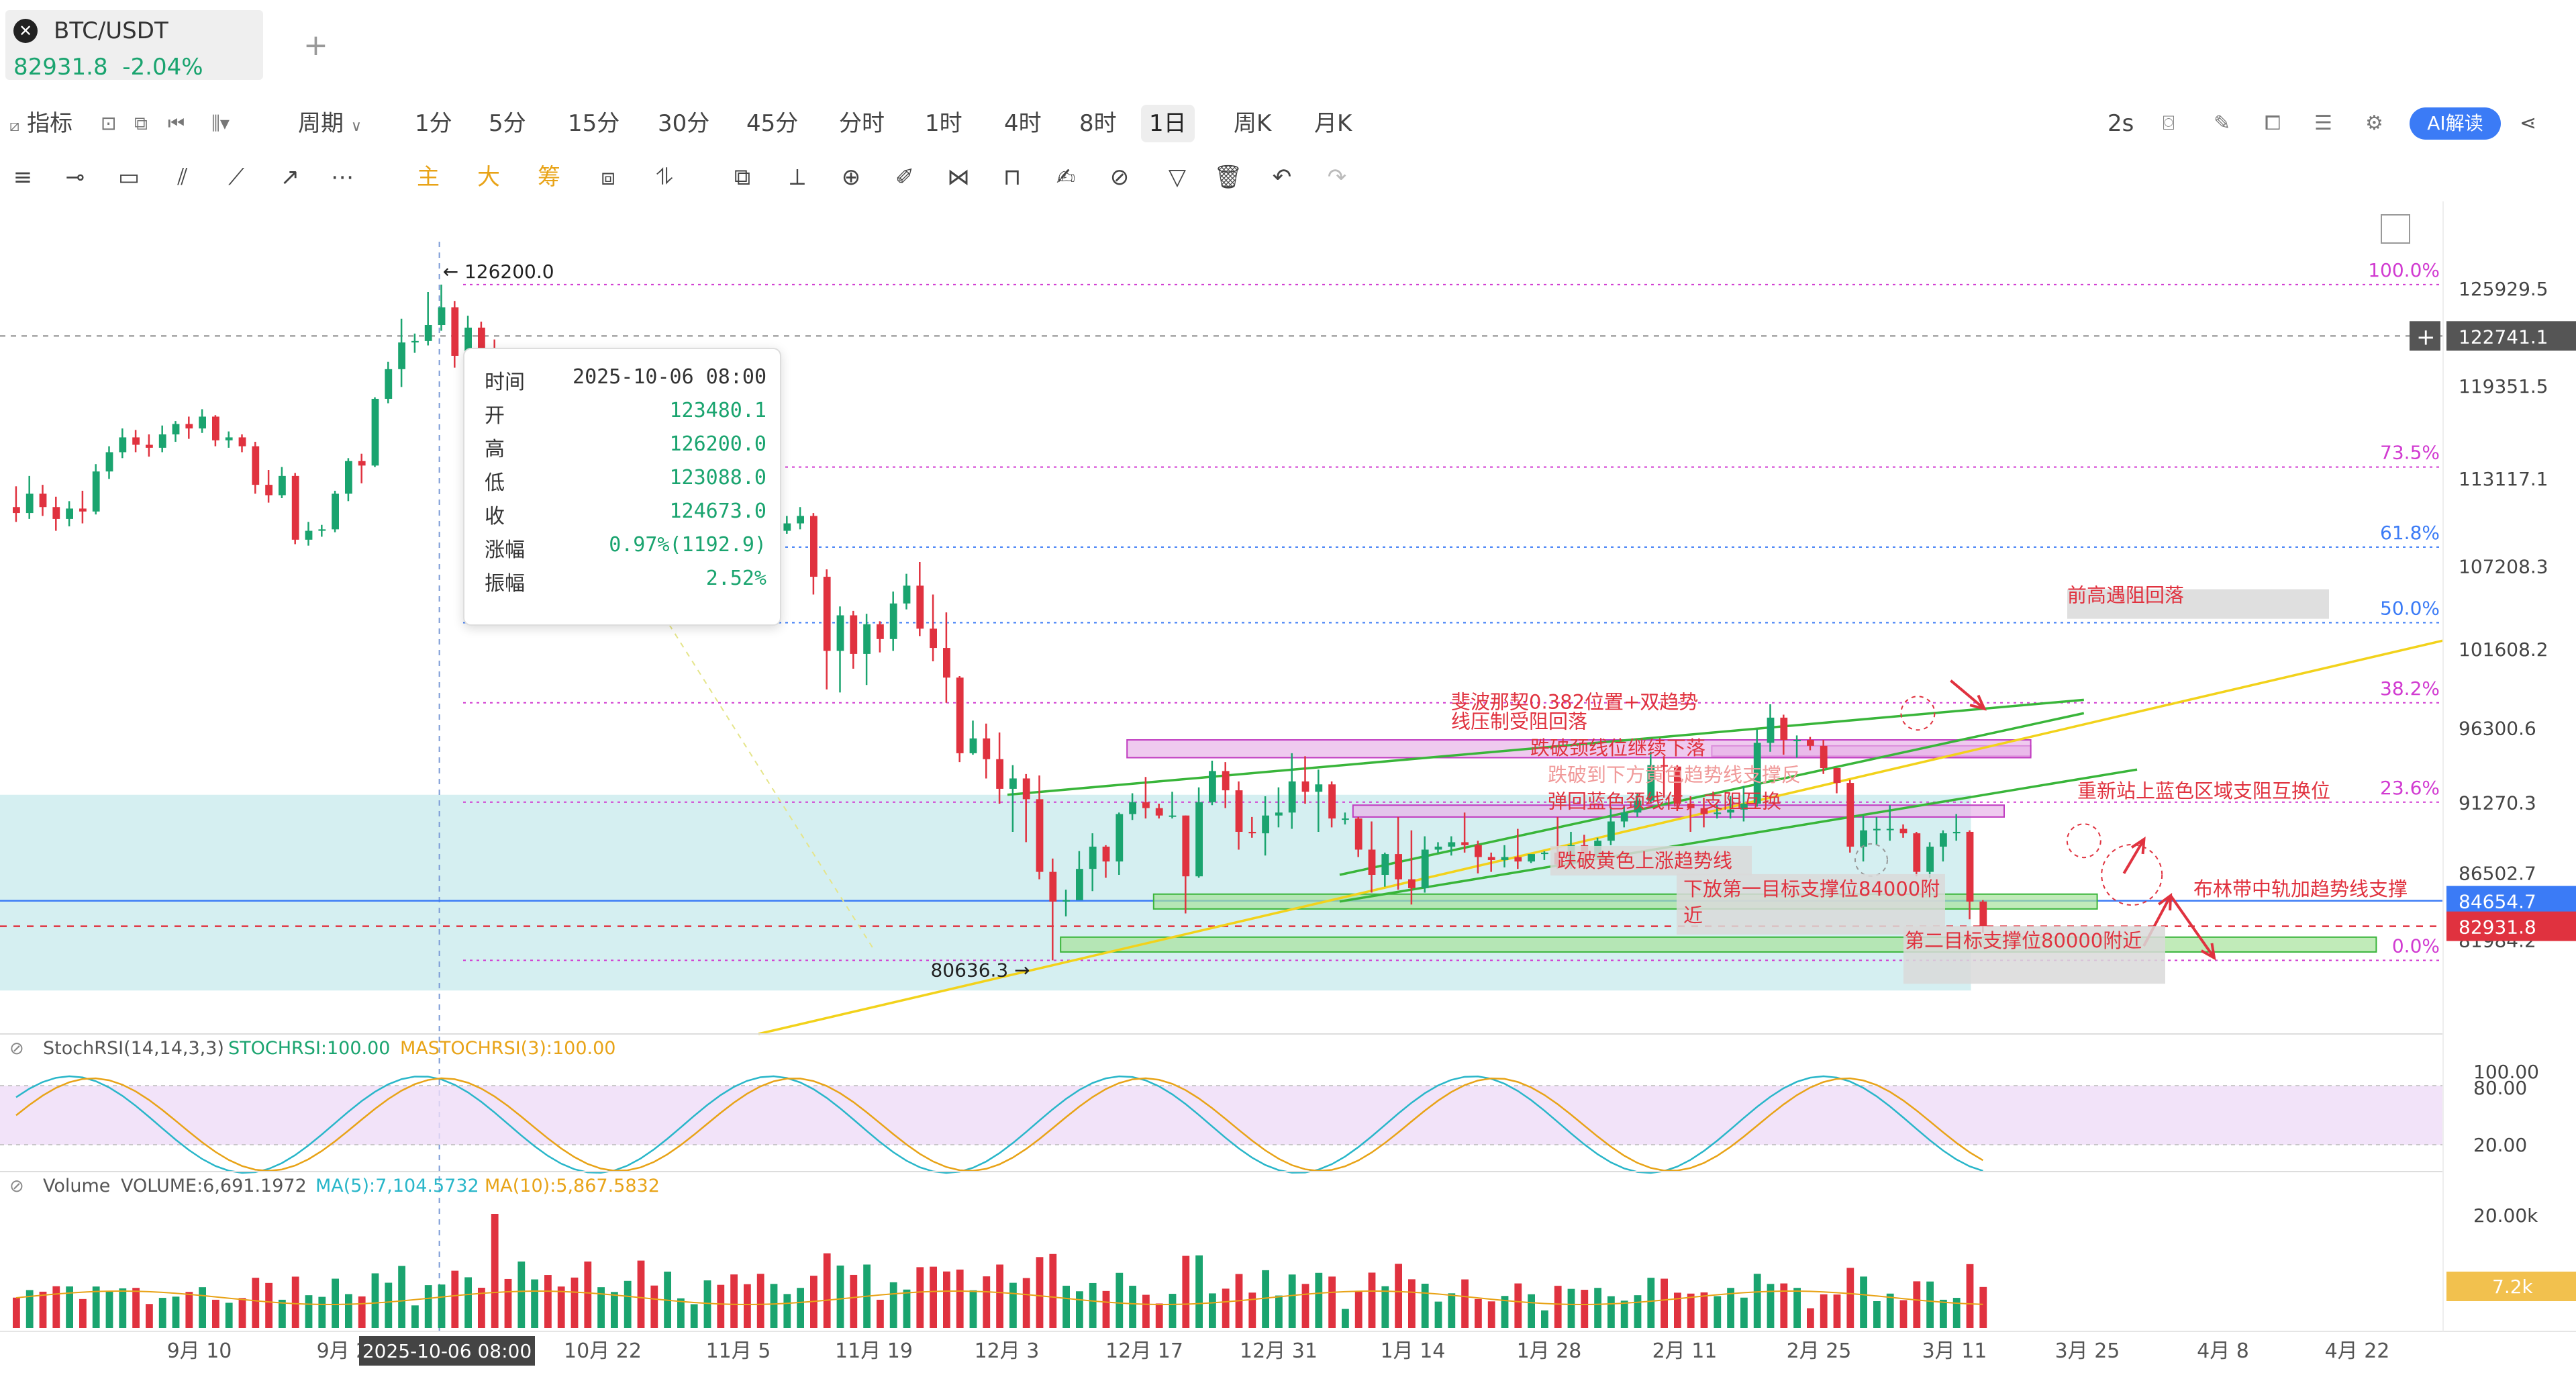 The height and width of the screenshot is (1373, 2576). What do you see at coordinates (507, 1048) in the screenshot?
I see `stoch-d-value: MASTOCHRSI(3):100.00` at bounding box center [507, 1048].